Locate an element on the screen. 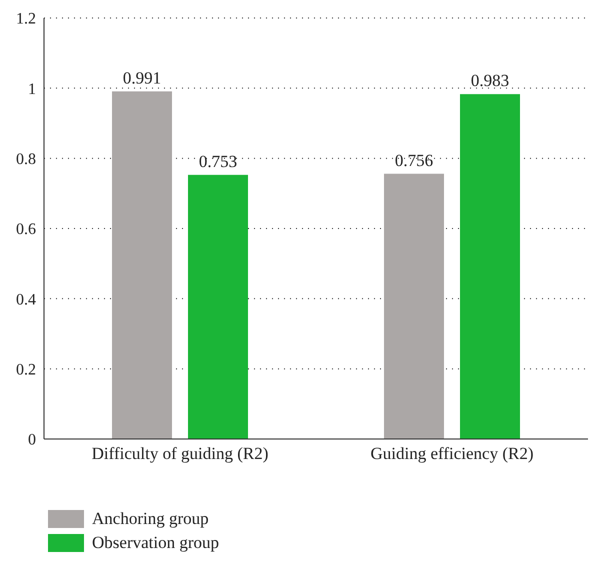 This screenshot has width=597, height=564. y-tick-label: 0.4 is located at coordinates (26, 299).